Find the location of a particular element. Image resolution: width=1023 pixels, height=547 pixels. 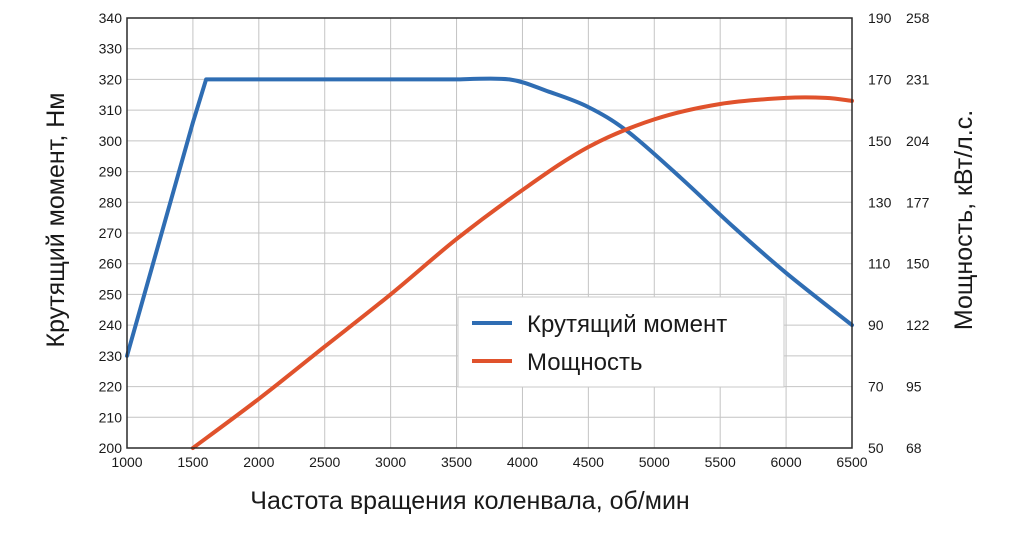

y-left-tick-label: 200 is located at coordinates (111, 448).